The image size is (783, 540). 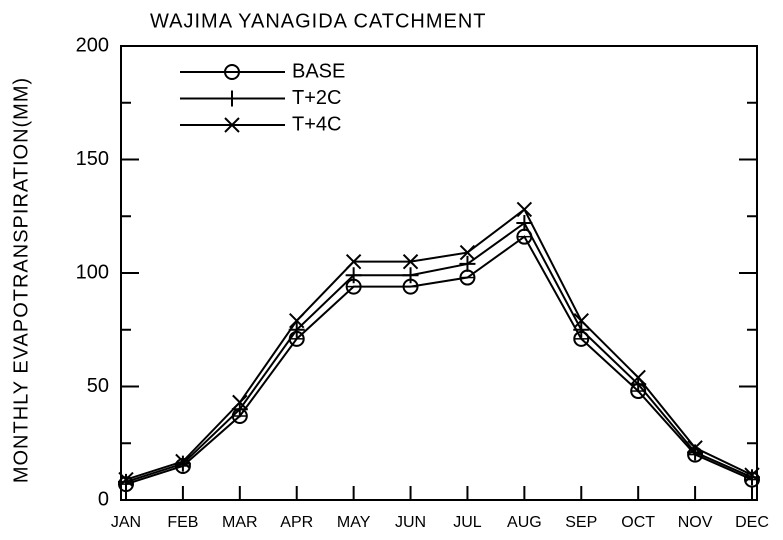 I want to click on legend-label: BASE, so click(x=318, y=71).